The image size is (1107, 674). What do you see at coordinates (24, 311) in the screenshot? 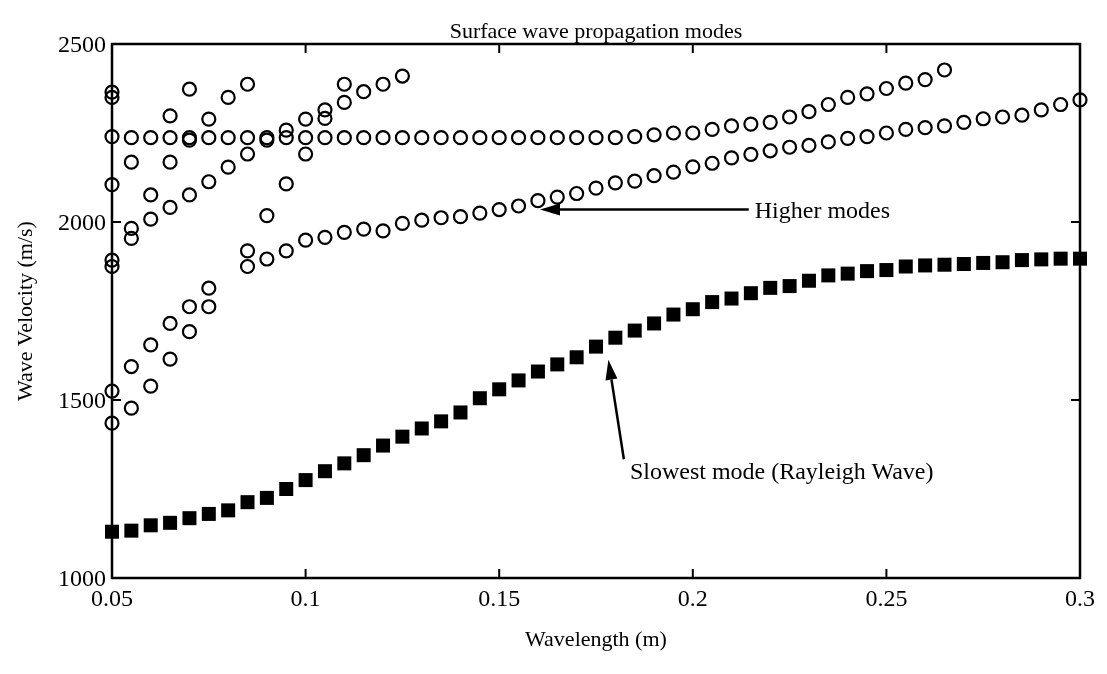
I see `y-axis-title: Wave Velocity (m/s)` at bounding box center [24, 311].